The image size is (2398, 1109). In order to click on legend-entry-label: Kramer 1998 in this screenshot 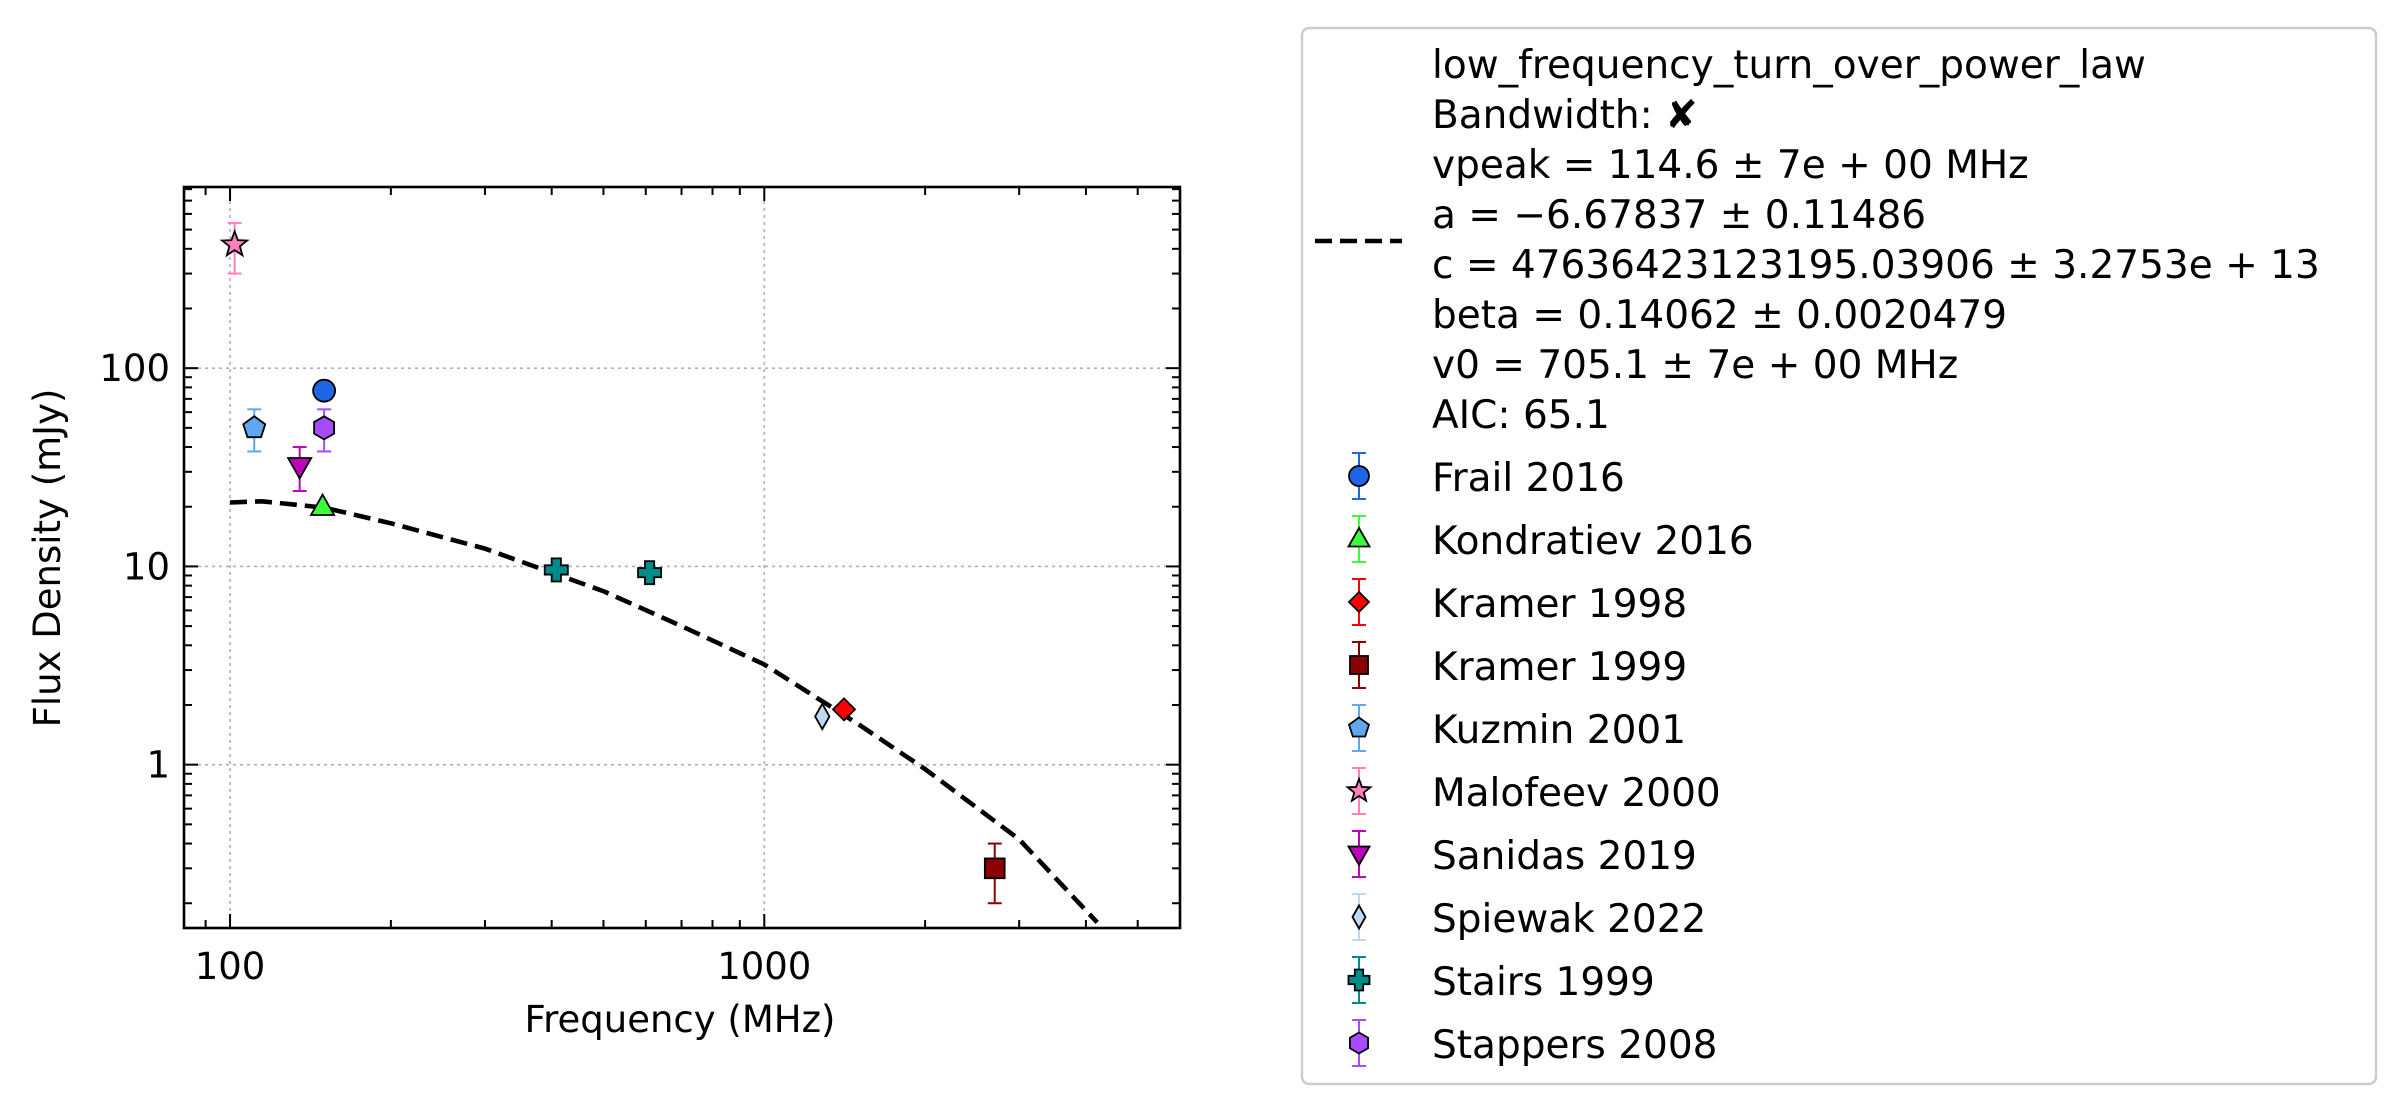, I will do `click(1559, 604)`.